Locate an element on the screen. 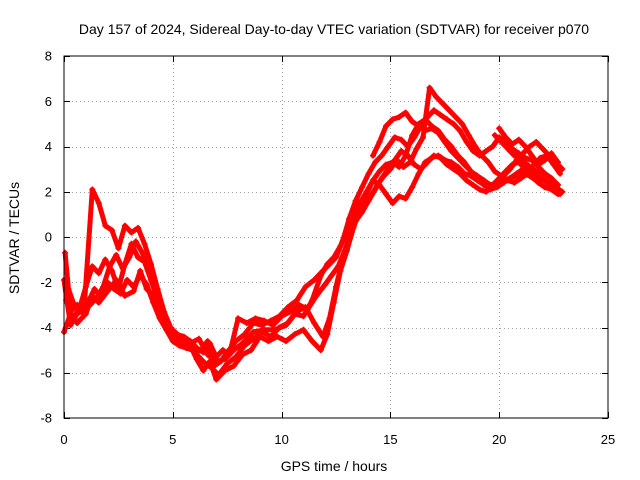 The height and width of the screenshot is (480, 640). x-tick-label: 0 is located at coordinates (63, 439).